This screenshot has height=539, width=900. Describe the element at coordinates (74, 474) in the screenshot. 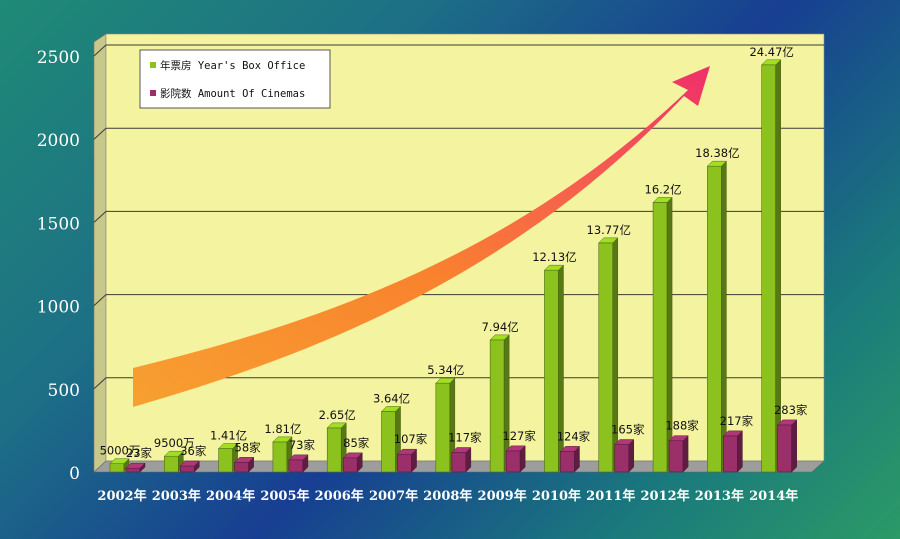

I see `y-tick-label: 0` at that location.